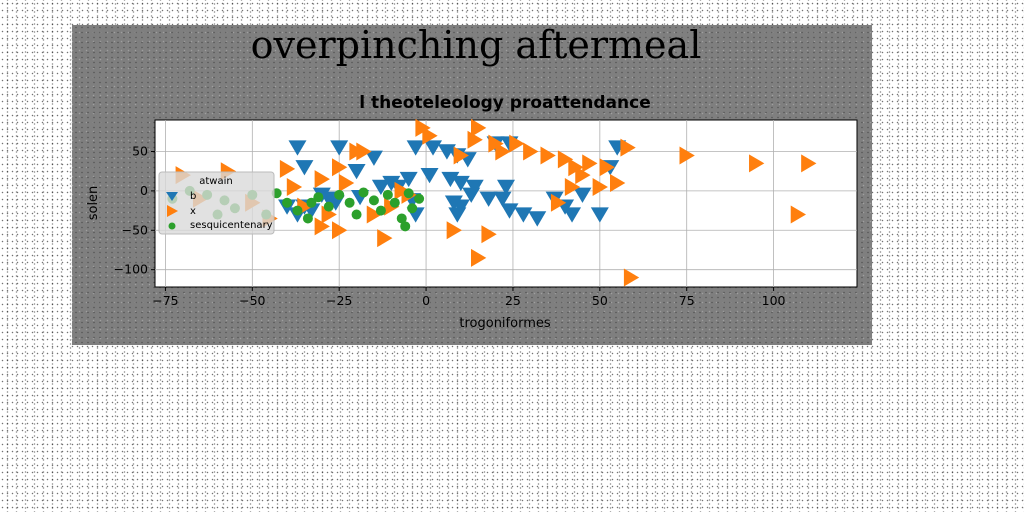  Describe the element at coordinates (252, 300) in the screenshot. I see `x-tick-label: −50` at that location.